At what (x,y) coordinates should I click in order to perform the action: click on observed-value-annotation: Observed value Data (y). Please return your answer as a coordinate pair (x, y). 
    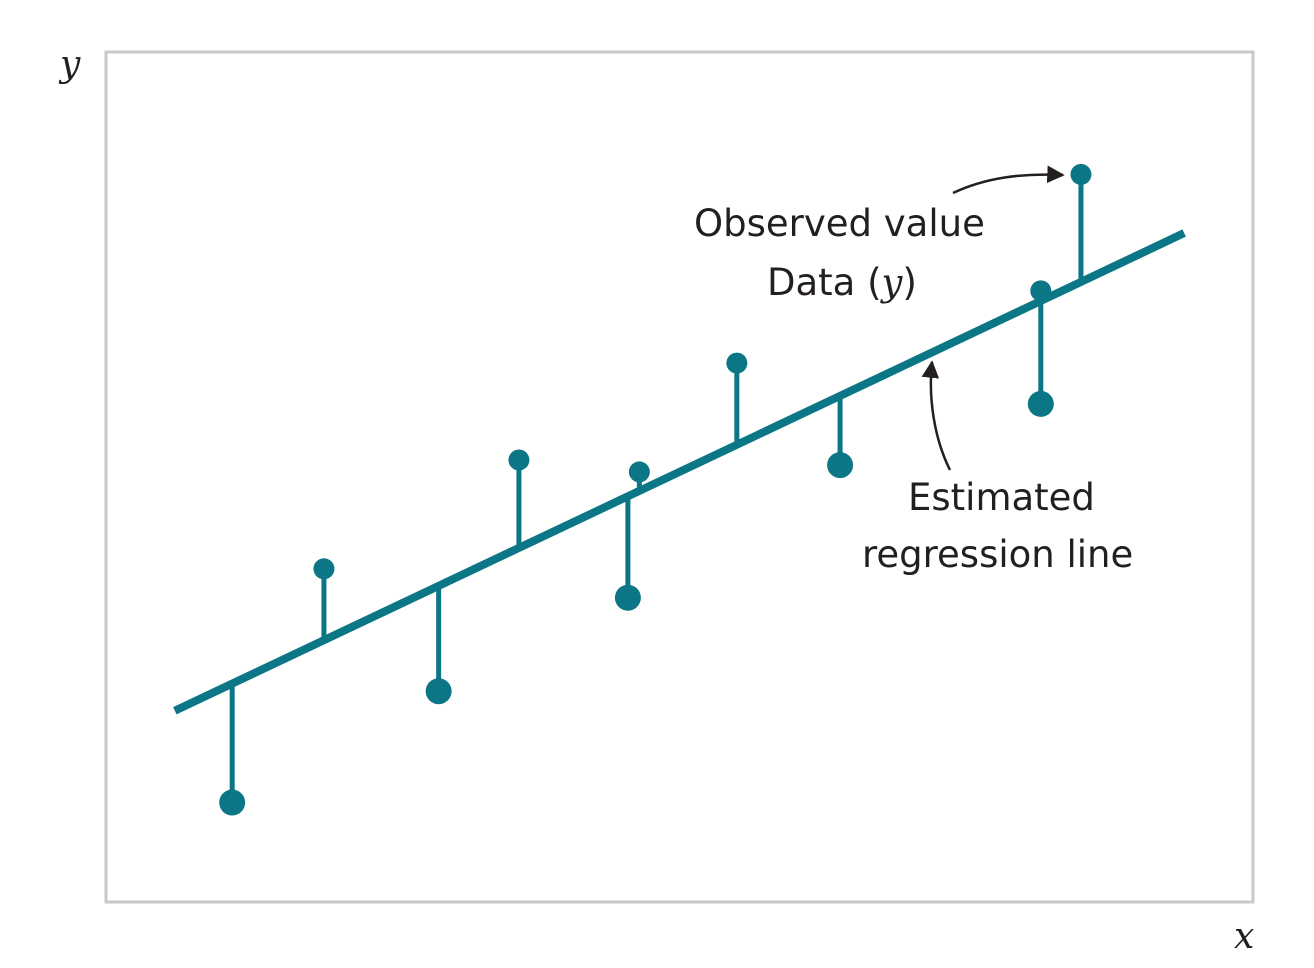
    Looking at the image, I should click on (879, 234).